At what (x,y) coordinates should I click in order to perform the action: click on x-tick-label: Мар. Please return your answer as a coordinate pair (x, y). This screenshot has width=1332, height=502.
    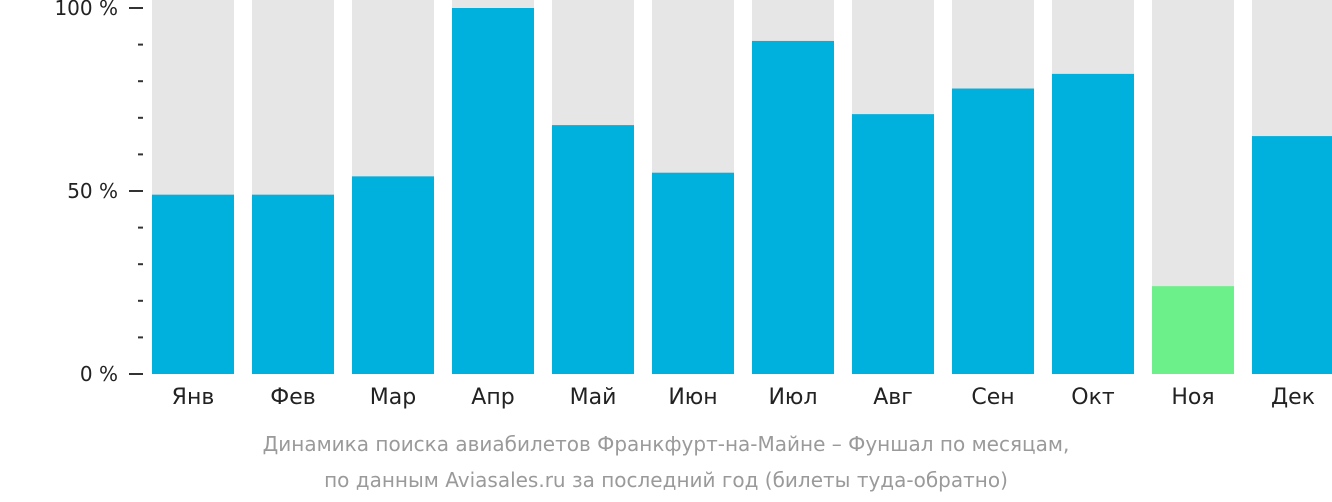
    Looking at the image, I should click on (393, 397).